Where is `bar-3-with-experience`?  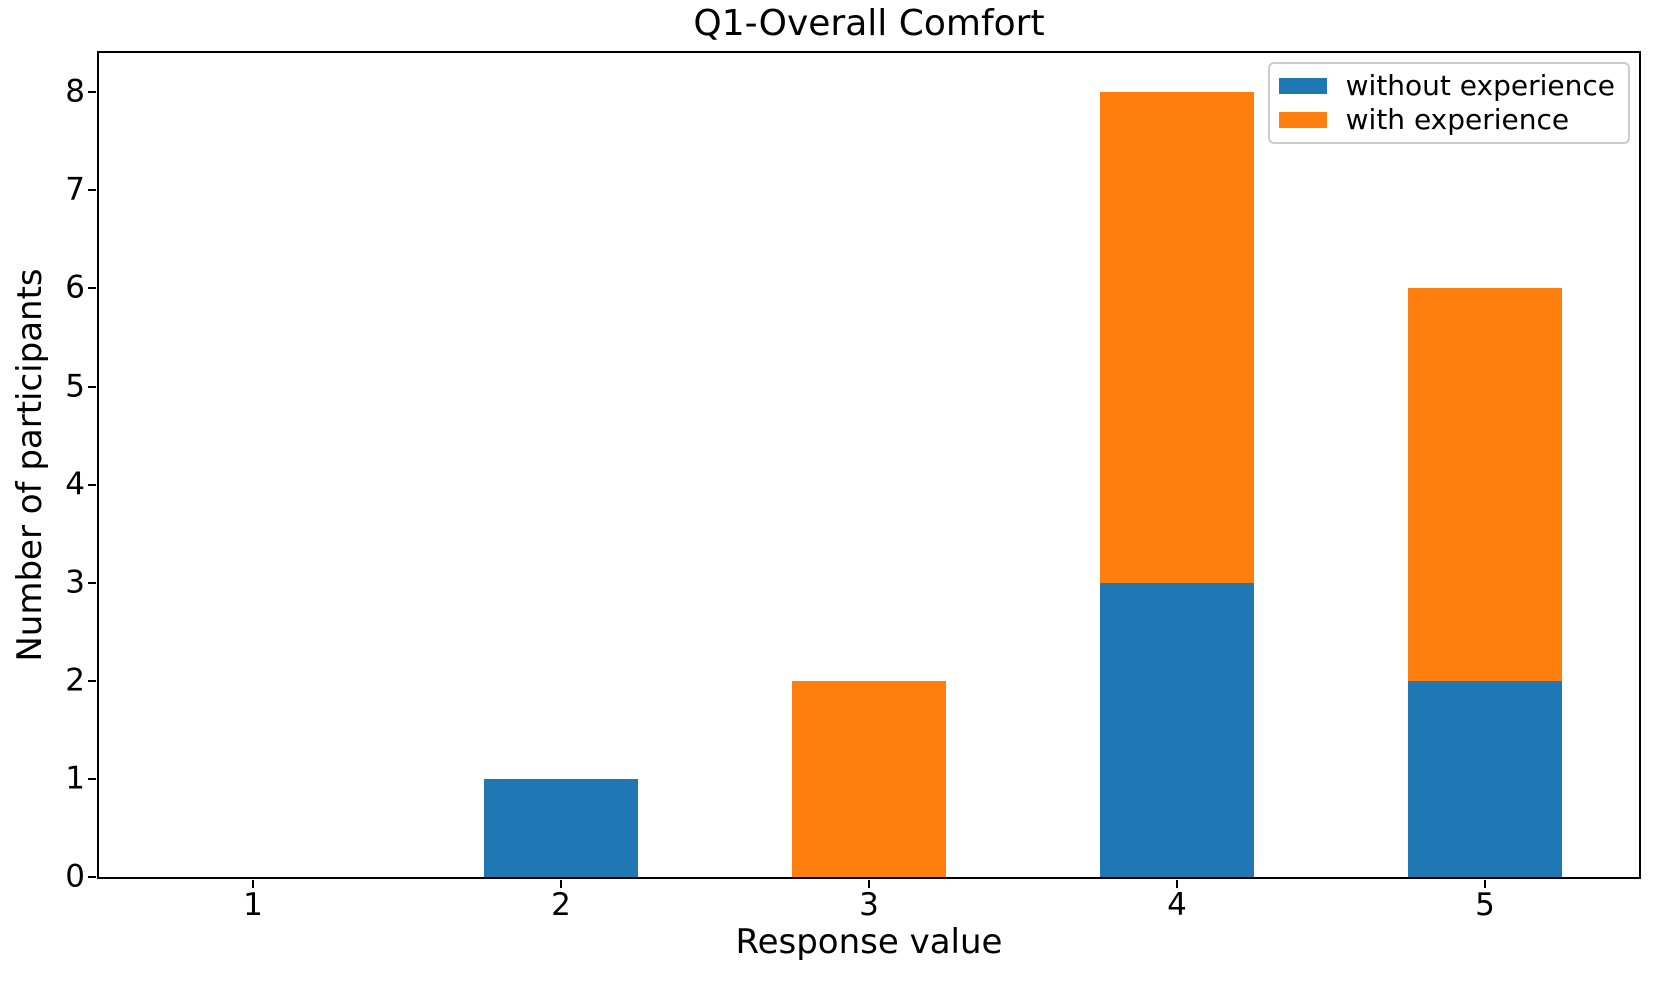
bar-3-with-experience is located at coordinates (869, 778).